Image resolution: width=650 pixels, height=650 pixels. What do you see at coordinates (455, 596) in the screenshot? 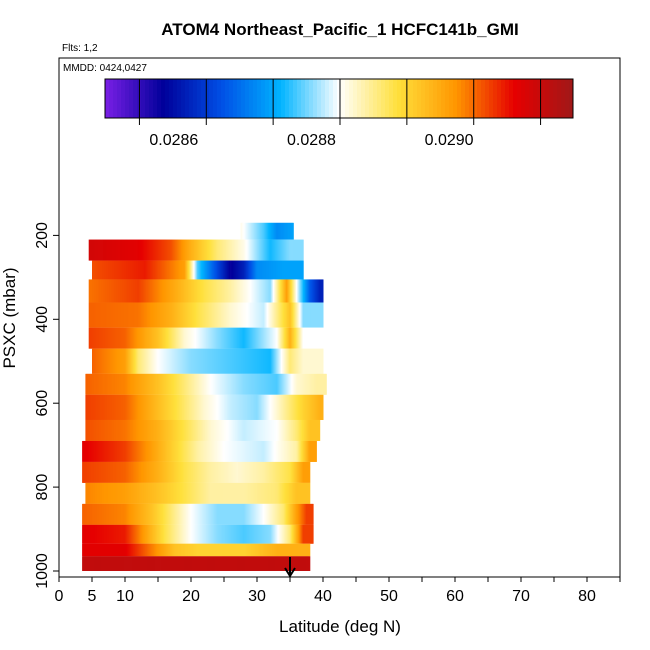
I see `x-tick-label: 60` at bounding box center [455, 596].